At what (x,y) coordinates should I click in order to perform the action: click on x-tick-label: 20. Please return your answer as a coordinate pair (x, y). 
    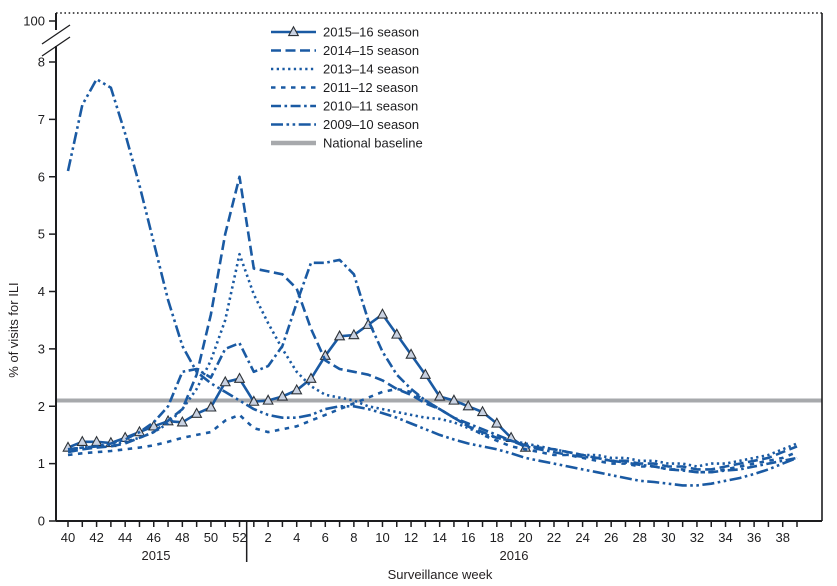
    Looking at the image, I should click on (525, 537).